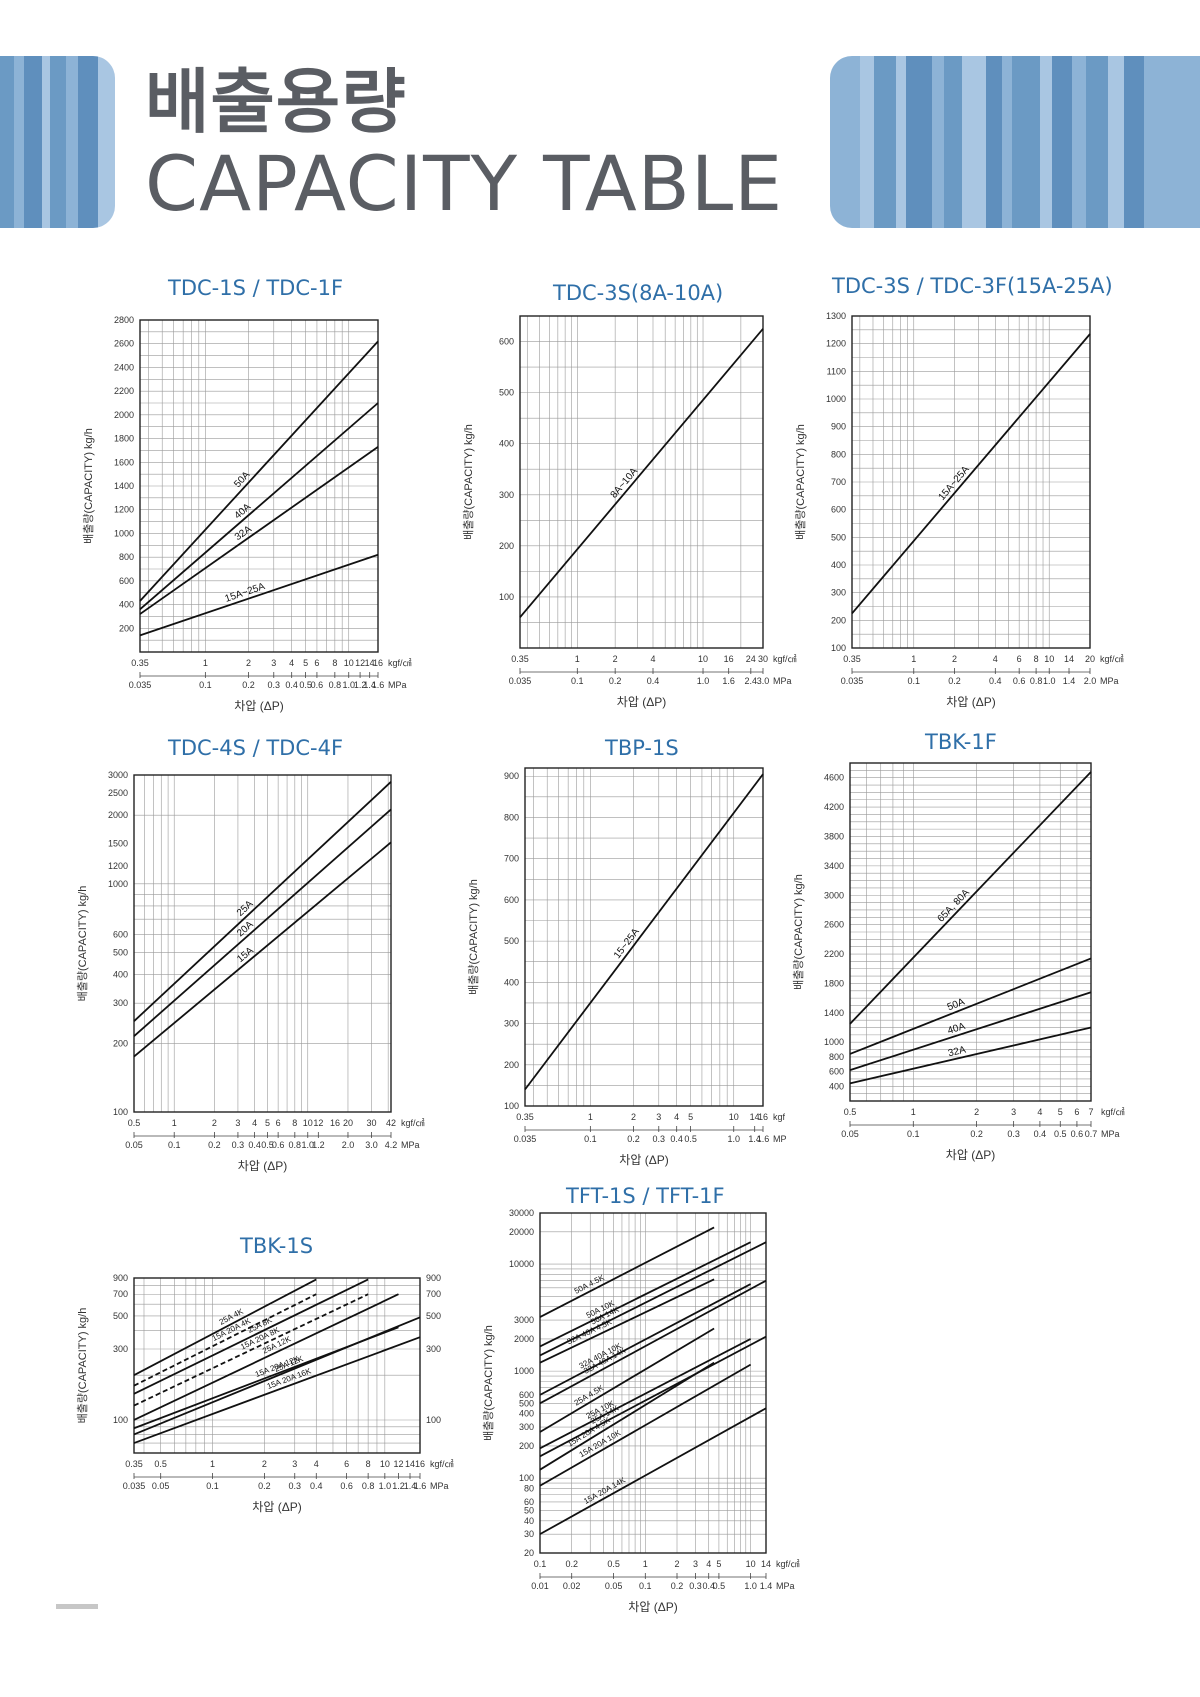 The width and height of the screenshot is (1200, 1697). What do you see at coordinates (604, 1490) in the screenshot?
I see `series-label: 15A 20A 14K` at bounding box center [604, 1490].